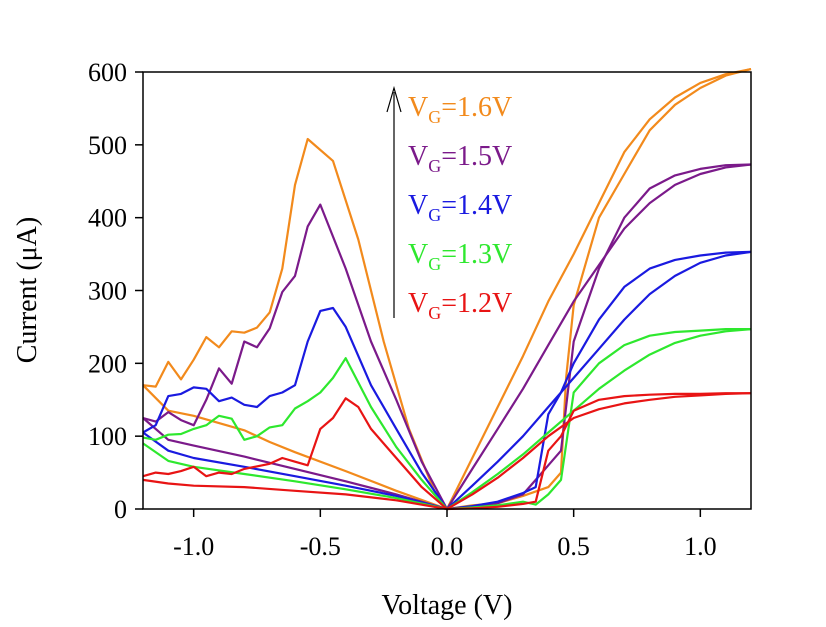 The image size is (826, 627). Describe the element at coordinates (107, 145) in the screenshot. I see `y-tick-label: 500` at that location.